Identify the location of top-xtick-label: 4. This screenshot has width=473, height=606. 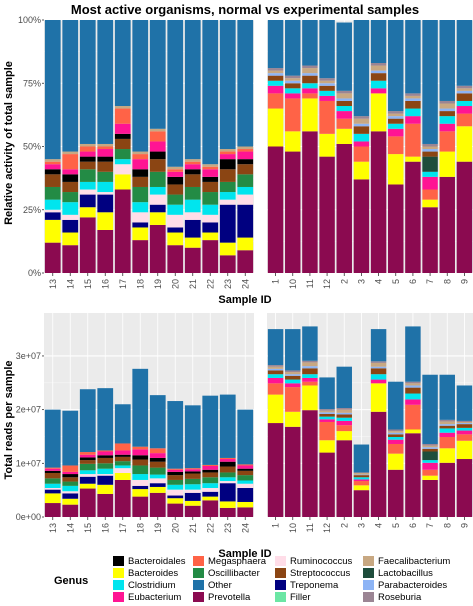
(379, 281).